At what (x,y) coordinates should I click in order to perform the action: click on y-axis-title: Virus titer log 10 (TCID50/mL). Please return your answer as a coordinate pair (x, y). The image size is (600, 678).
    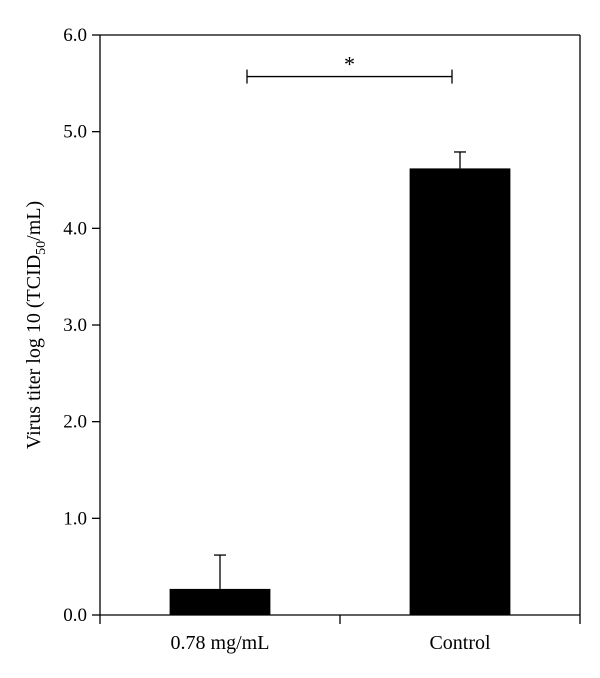
    Looking at the image, I should click on (36, 325).